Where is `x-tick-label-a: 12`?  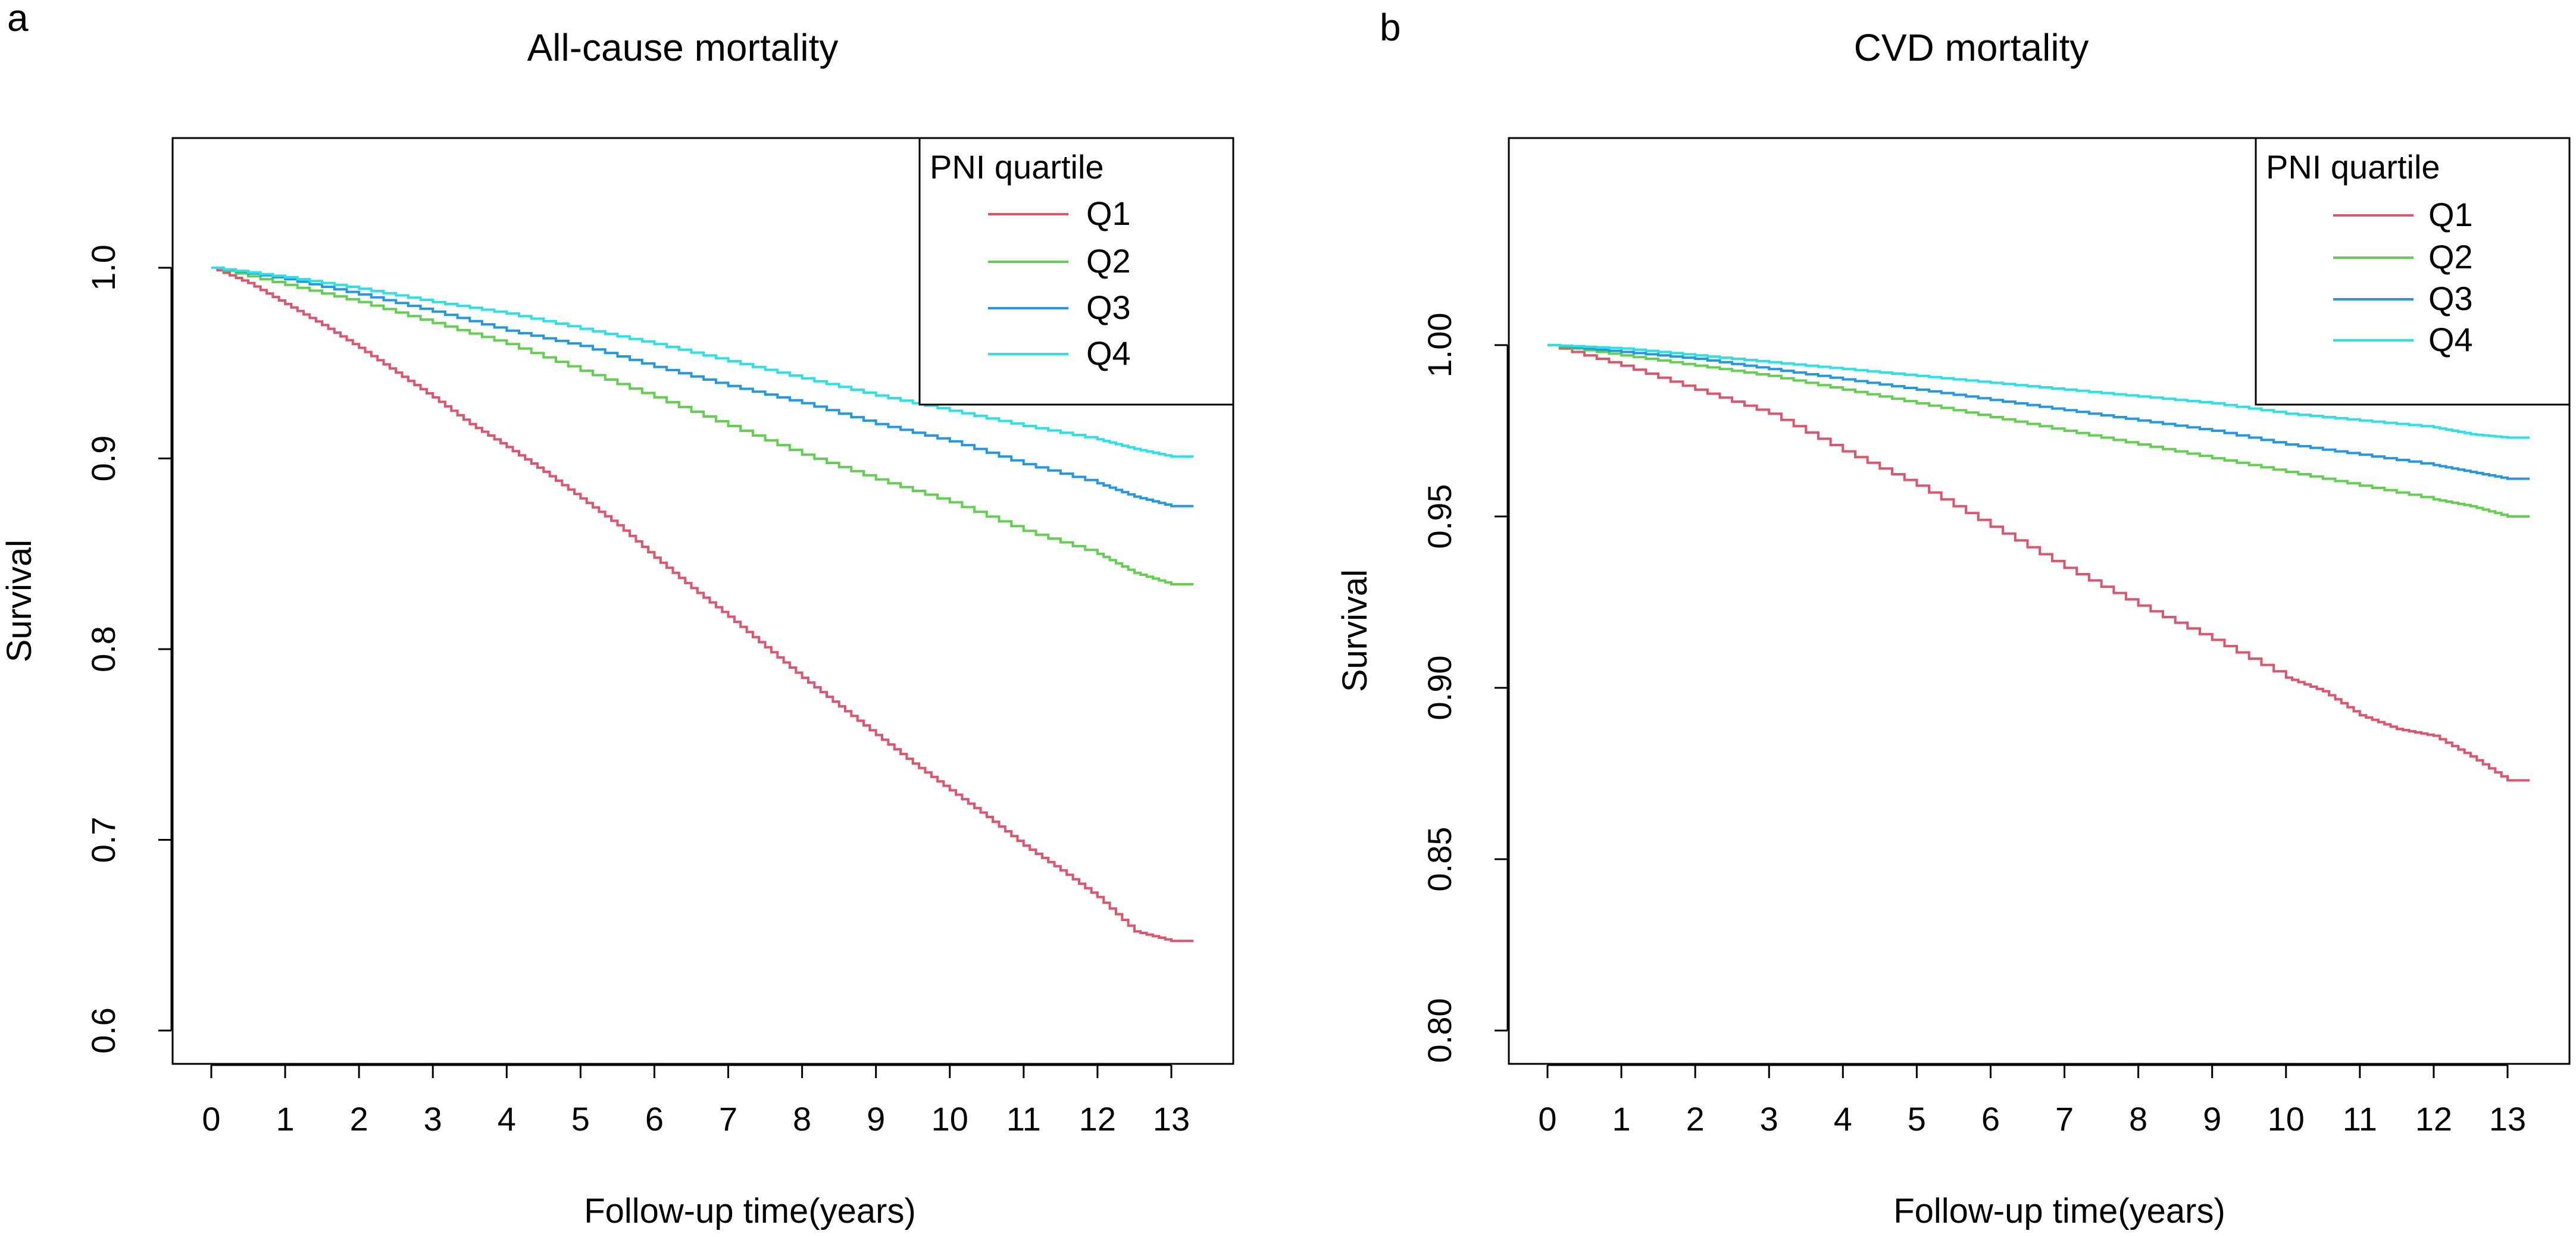 x-tick-label-a: 12 is located at coordinates (1097, 1119).